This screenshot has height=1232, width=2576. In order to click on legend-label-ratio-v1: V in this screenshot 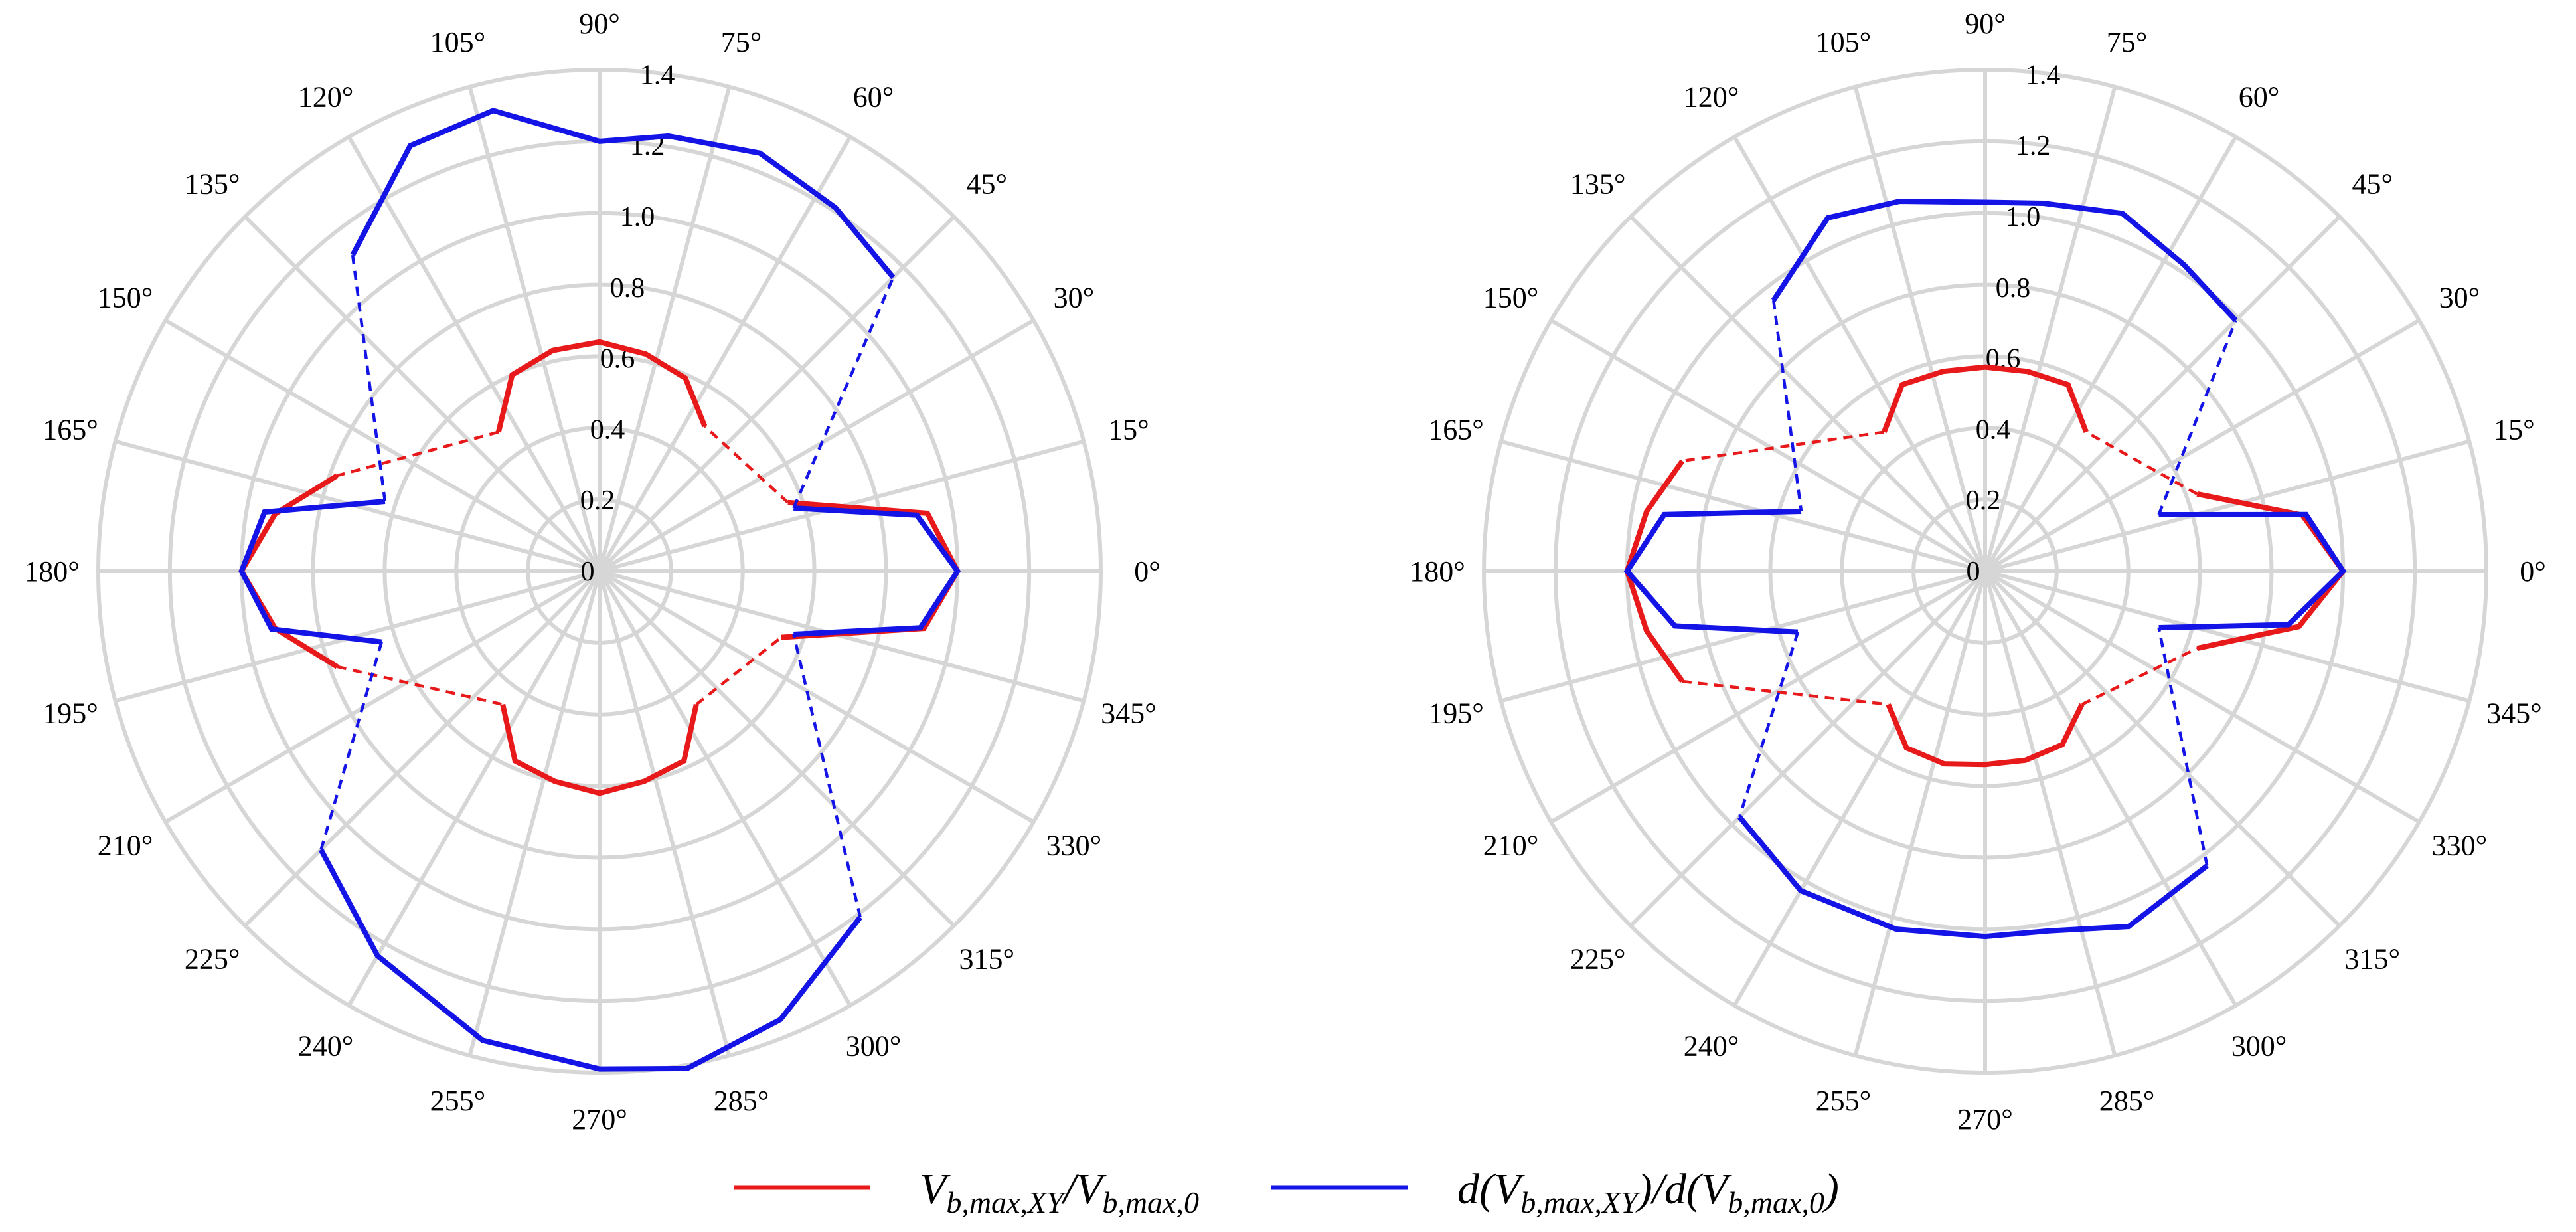, I will do `click(935, 1189)`.